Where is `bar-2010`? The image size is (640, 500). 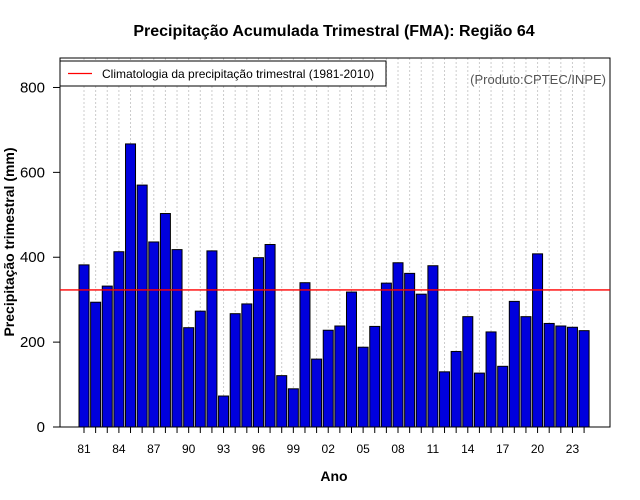 bar-2010 is located at coordinates (421, 360).